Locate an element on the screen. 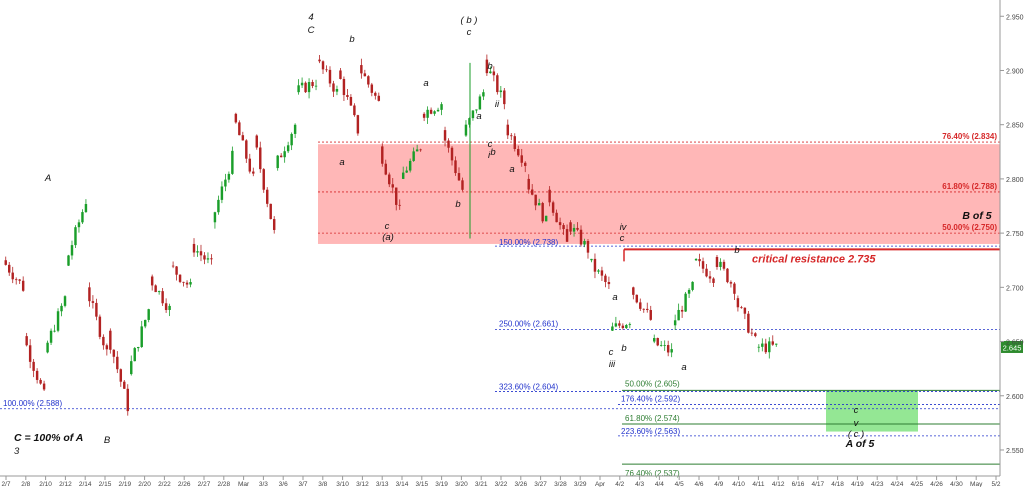 This screenshot has width=1024, height=487. x-tick-label: 4/18 is located at coordinates (837, 484).